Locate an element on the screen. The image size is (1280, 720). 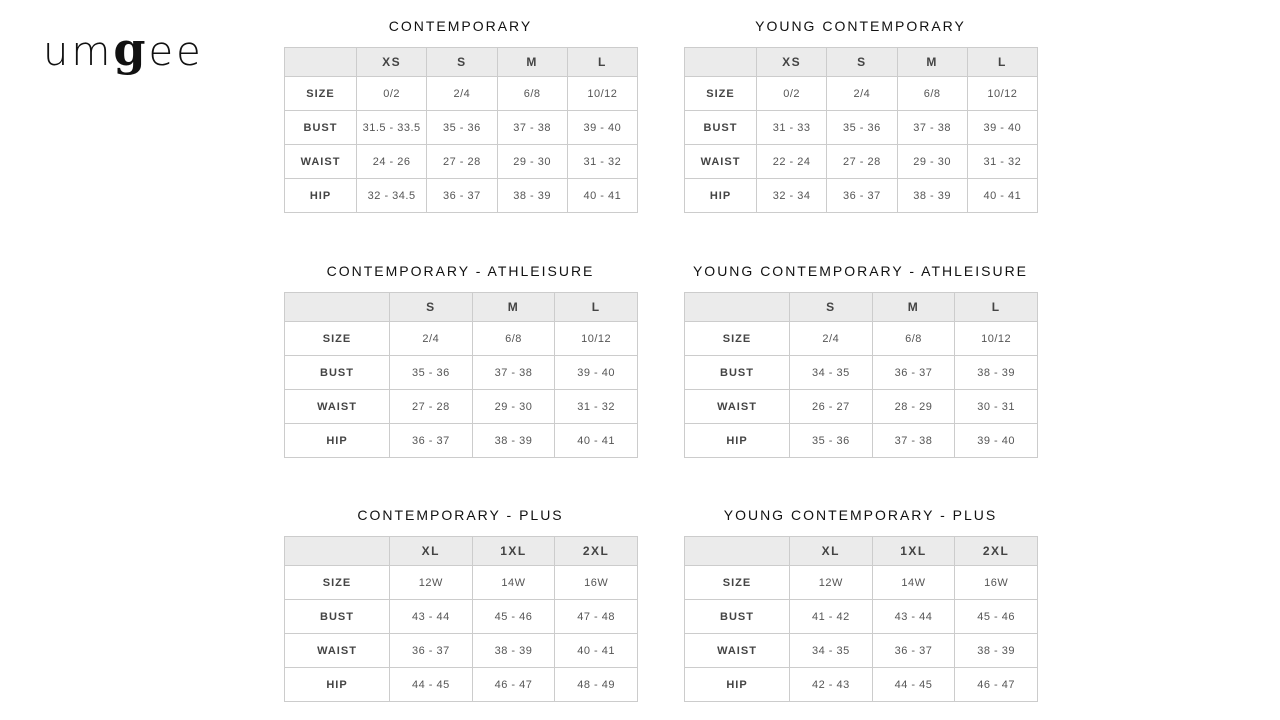
table-row: BUST 41 - 42 43 - 44 45 - 46 is located at coordinates (861, 616).